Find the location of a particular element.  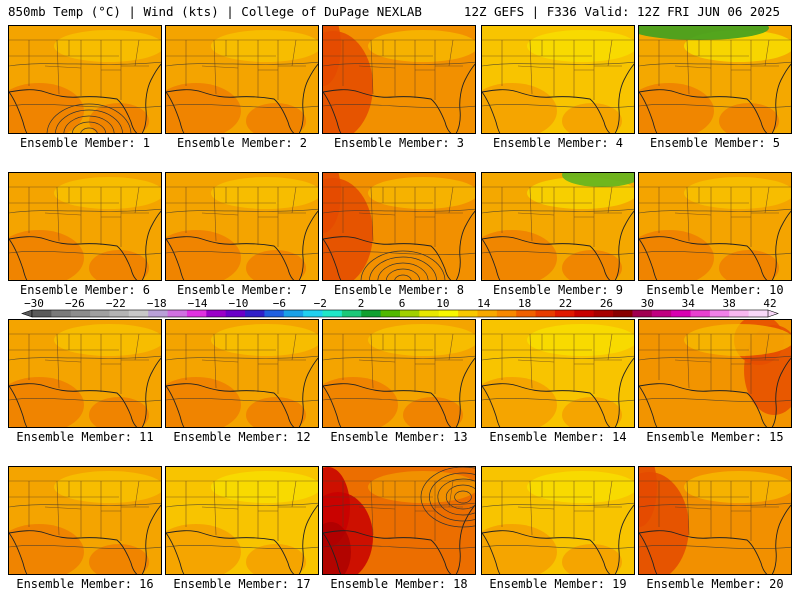

colorbar-tick-label: 26 is located at coordinates (606, 303).